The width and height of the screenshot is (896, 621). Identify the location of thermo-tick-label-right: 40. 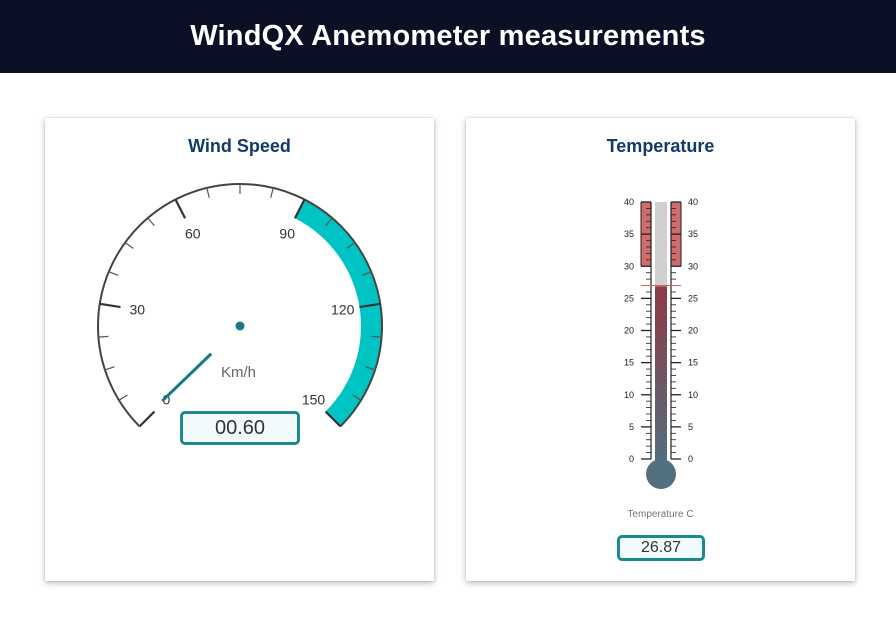
(693, 202).